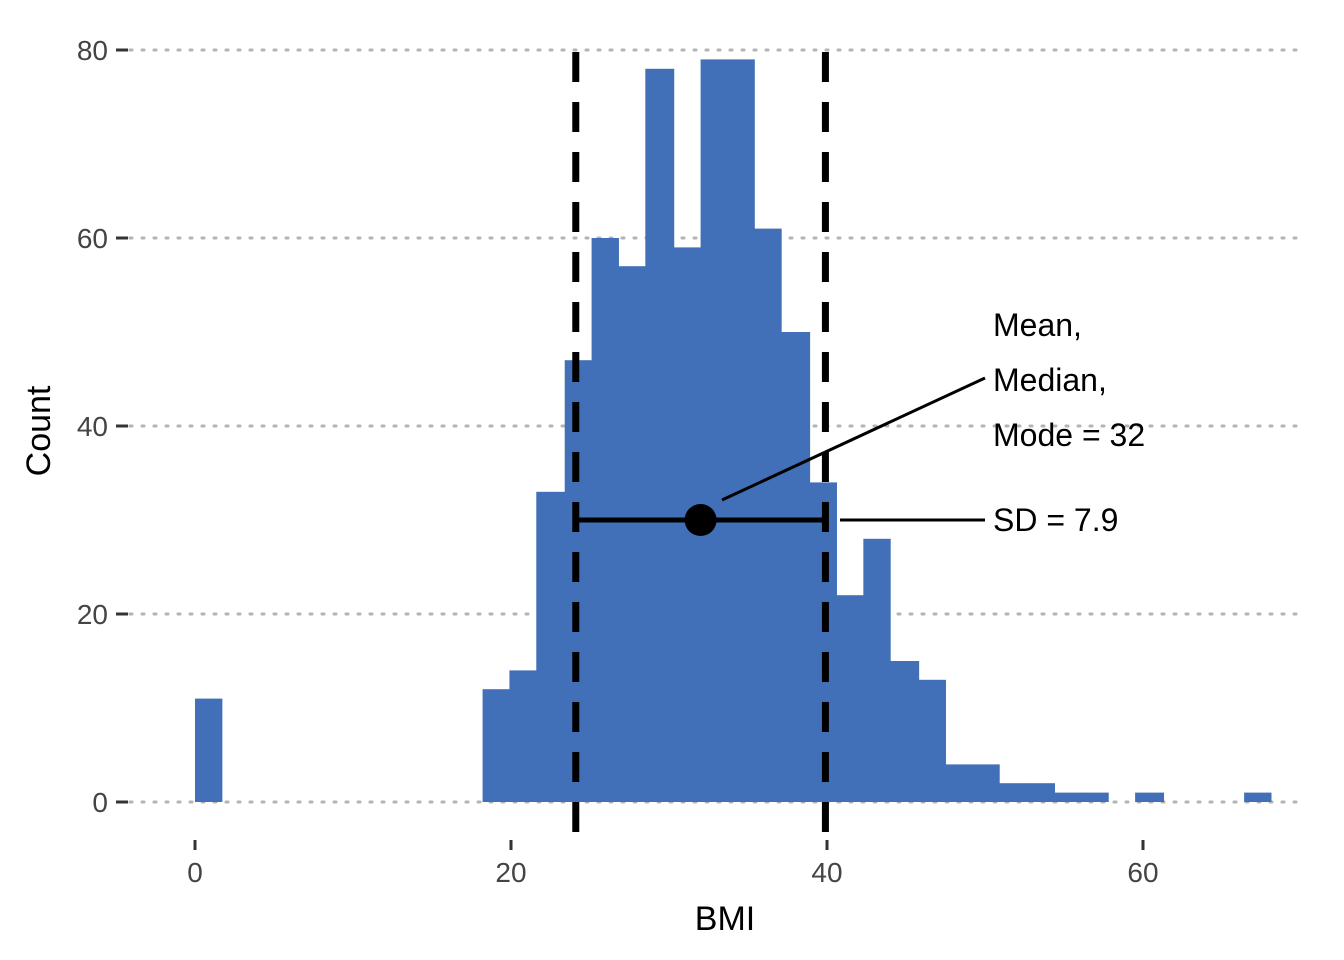 The image size is (1344, 960). Describe the element at coordinates (92, 238) in the screenshot. I see `y-tick-label: 60` at that location.